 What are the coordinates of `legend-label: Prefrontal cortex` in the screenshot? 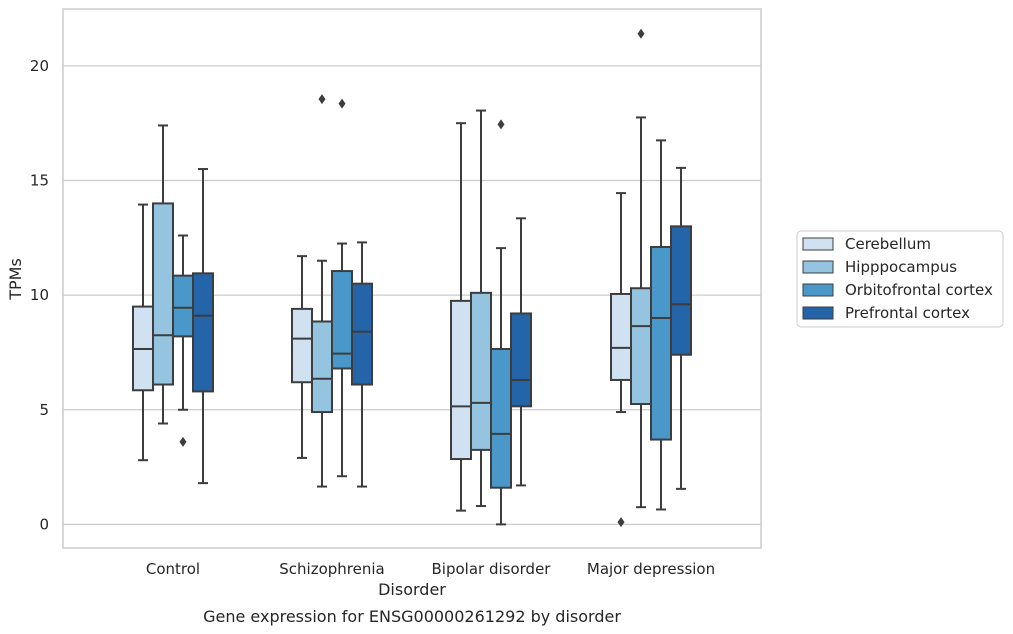 It's located at (907, 313).